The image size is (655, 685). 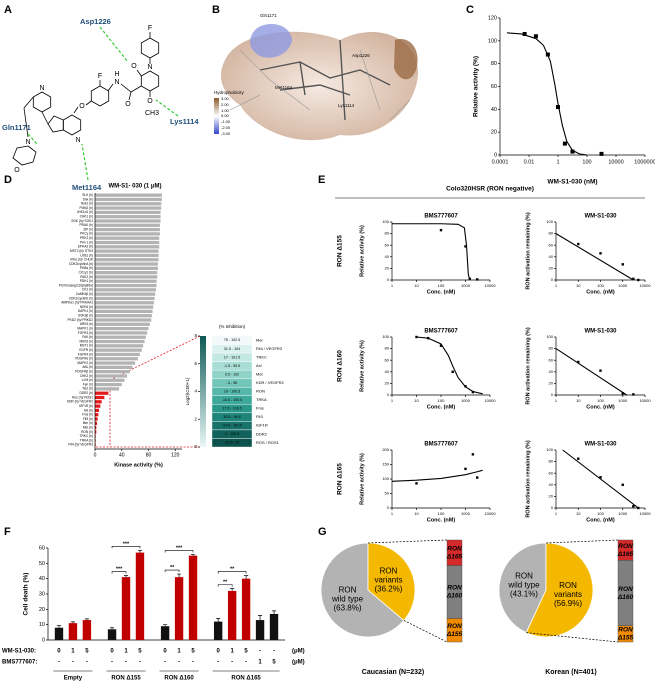 I want to click on x-tick-label: 1, so click(x=557, y=162).